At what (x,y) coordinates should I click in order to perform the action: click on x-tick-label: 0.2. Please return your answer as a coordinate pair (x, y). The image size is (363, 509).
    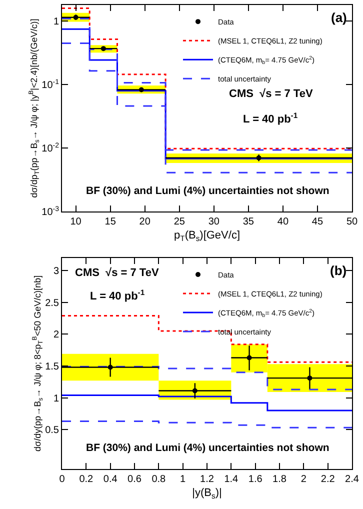
    Looking at the image, I should click on (86, 479).